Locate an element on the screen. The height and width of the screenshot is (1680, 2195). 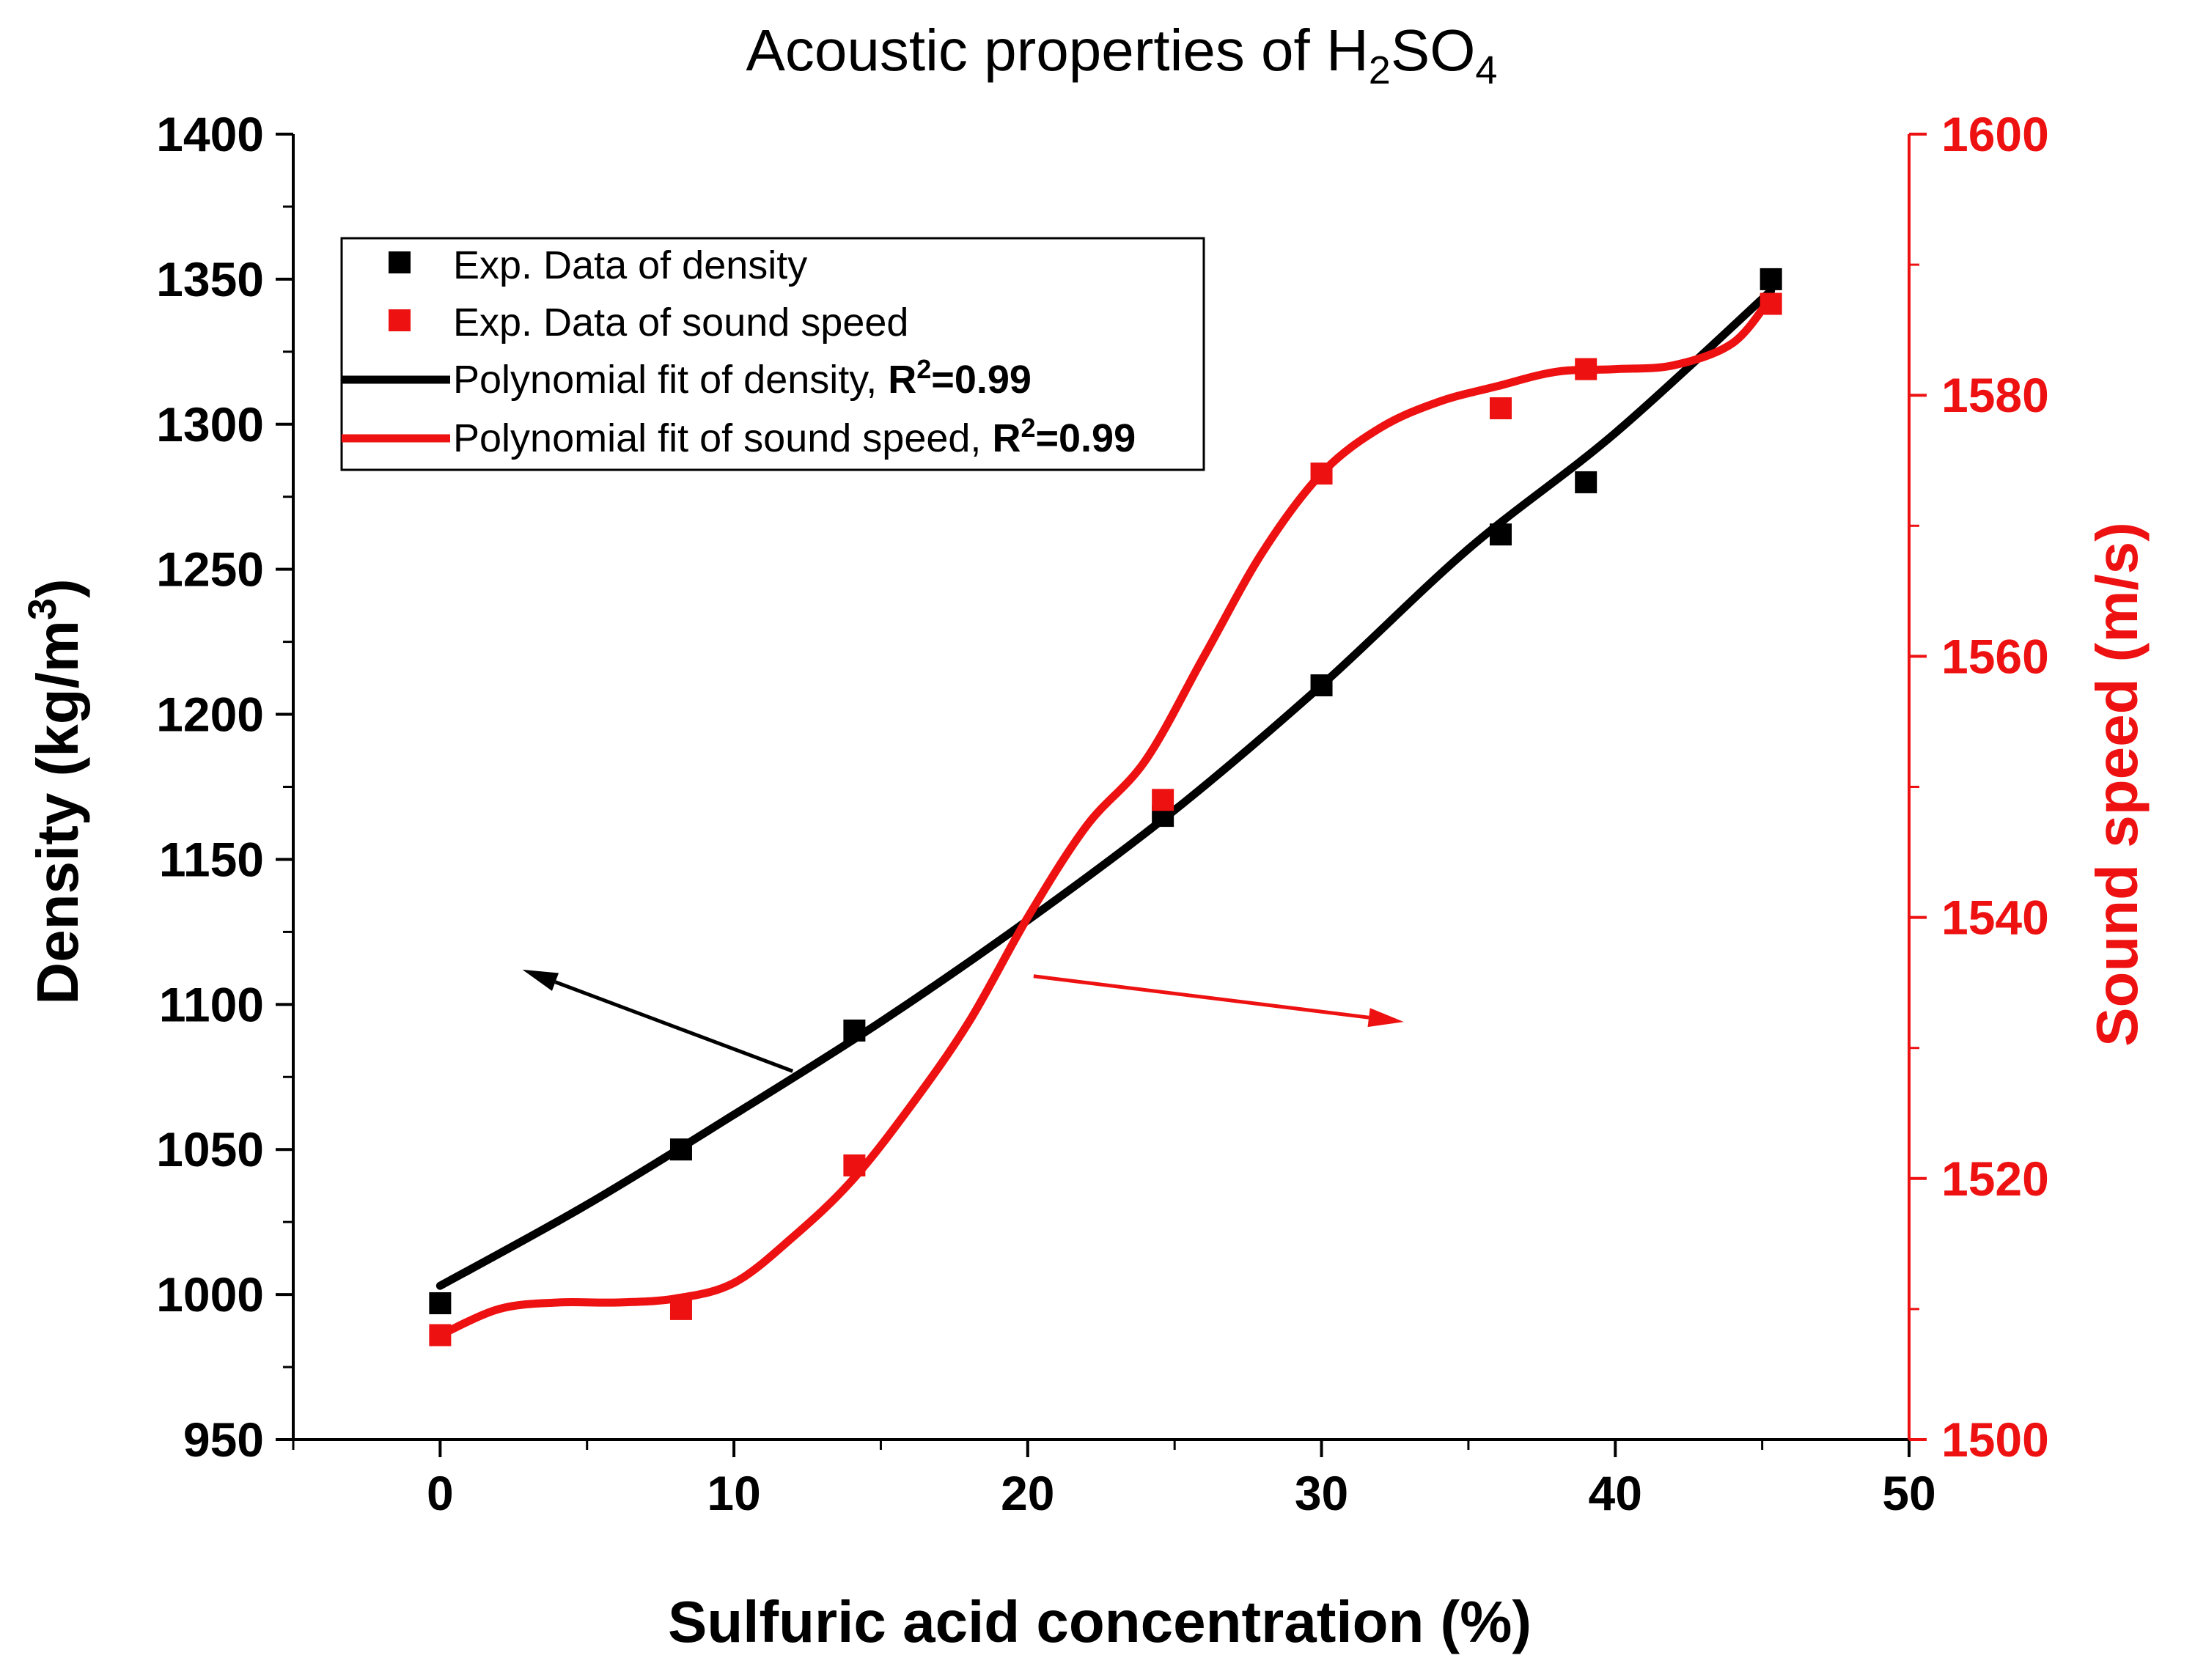
legend-marker-sound is located at coordinates (400, 320).